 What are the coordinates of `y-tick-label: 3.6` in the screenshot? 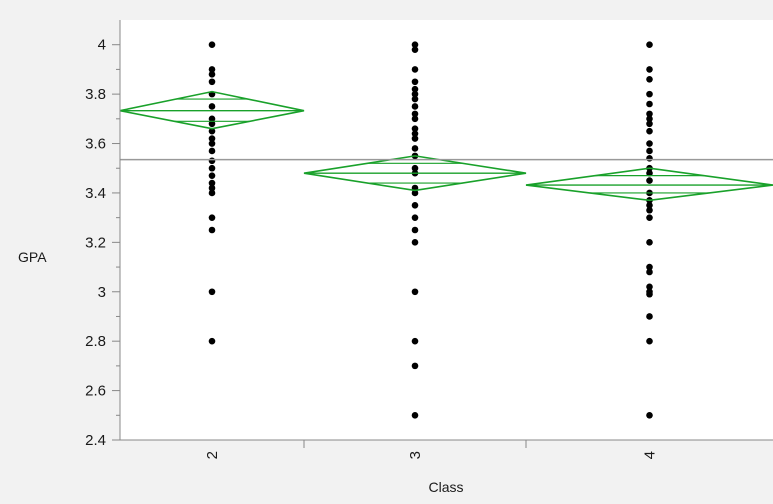 It's located at (95, 144).